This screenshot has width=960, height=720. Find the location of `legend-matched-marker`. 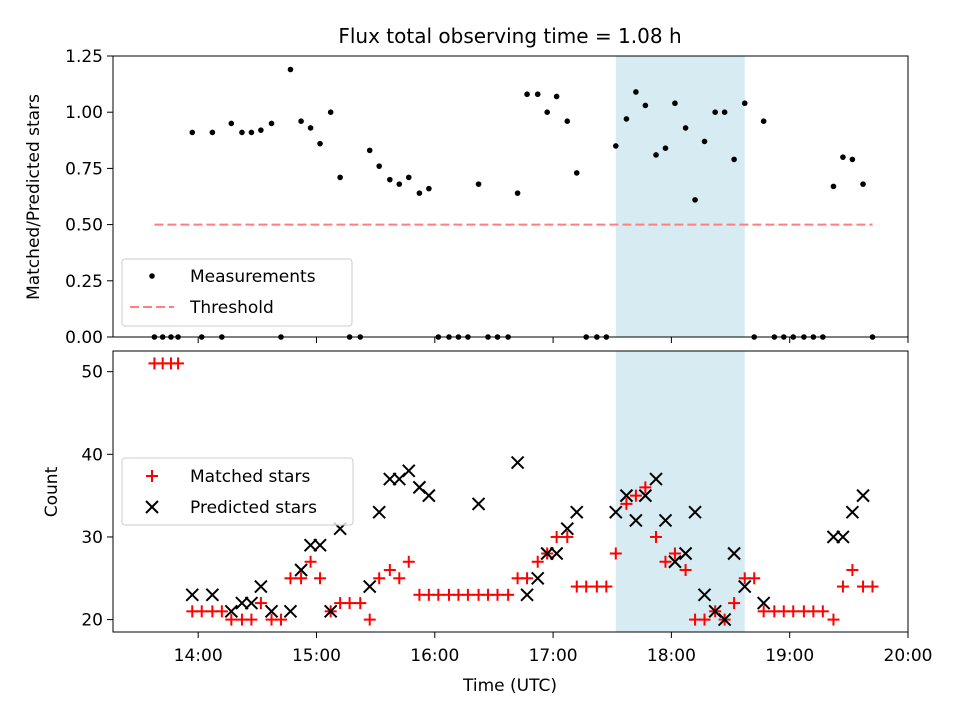

legend-matched-marker is located at coordinates (152, 476).